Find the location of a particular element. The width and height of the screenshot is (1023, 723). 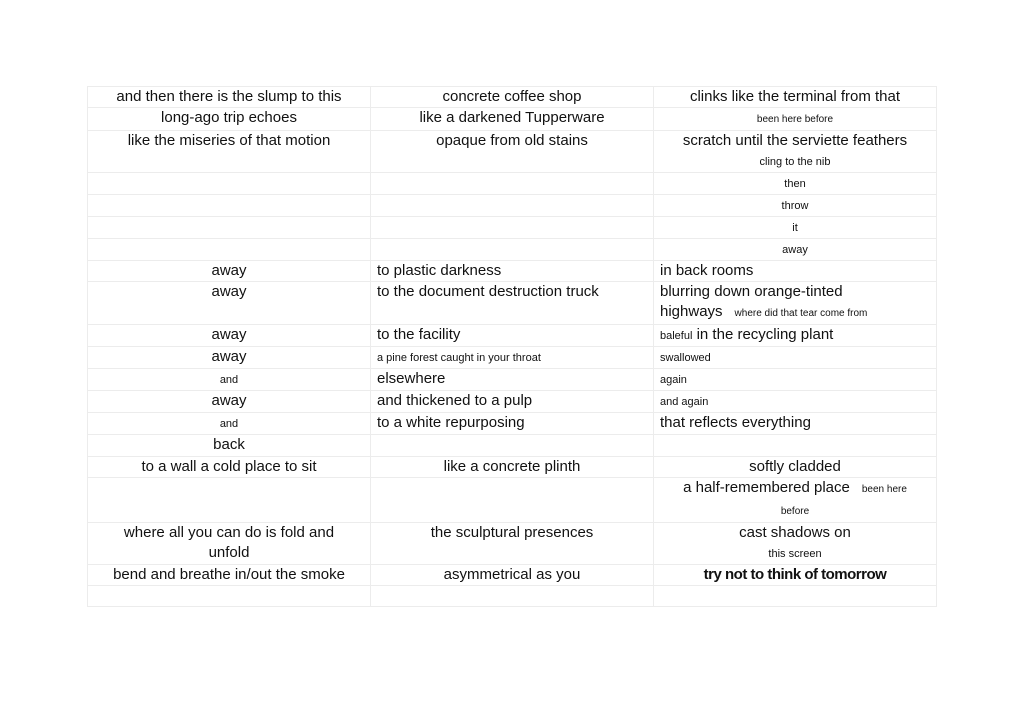

poem-text: and is located at coordinates (229, 380).